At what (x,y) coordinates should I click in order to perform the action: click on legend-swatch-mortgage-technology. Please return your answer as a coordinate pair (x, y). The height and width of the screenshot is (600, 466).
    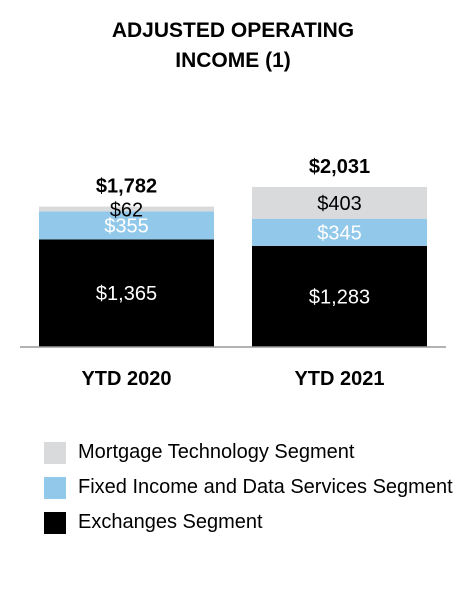
    Looking at the image, I should click on (55, 453).